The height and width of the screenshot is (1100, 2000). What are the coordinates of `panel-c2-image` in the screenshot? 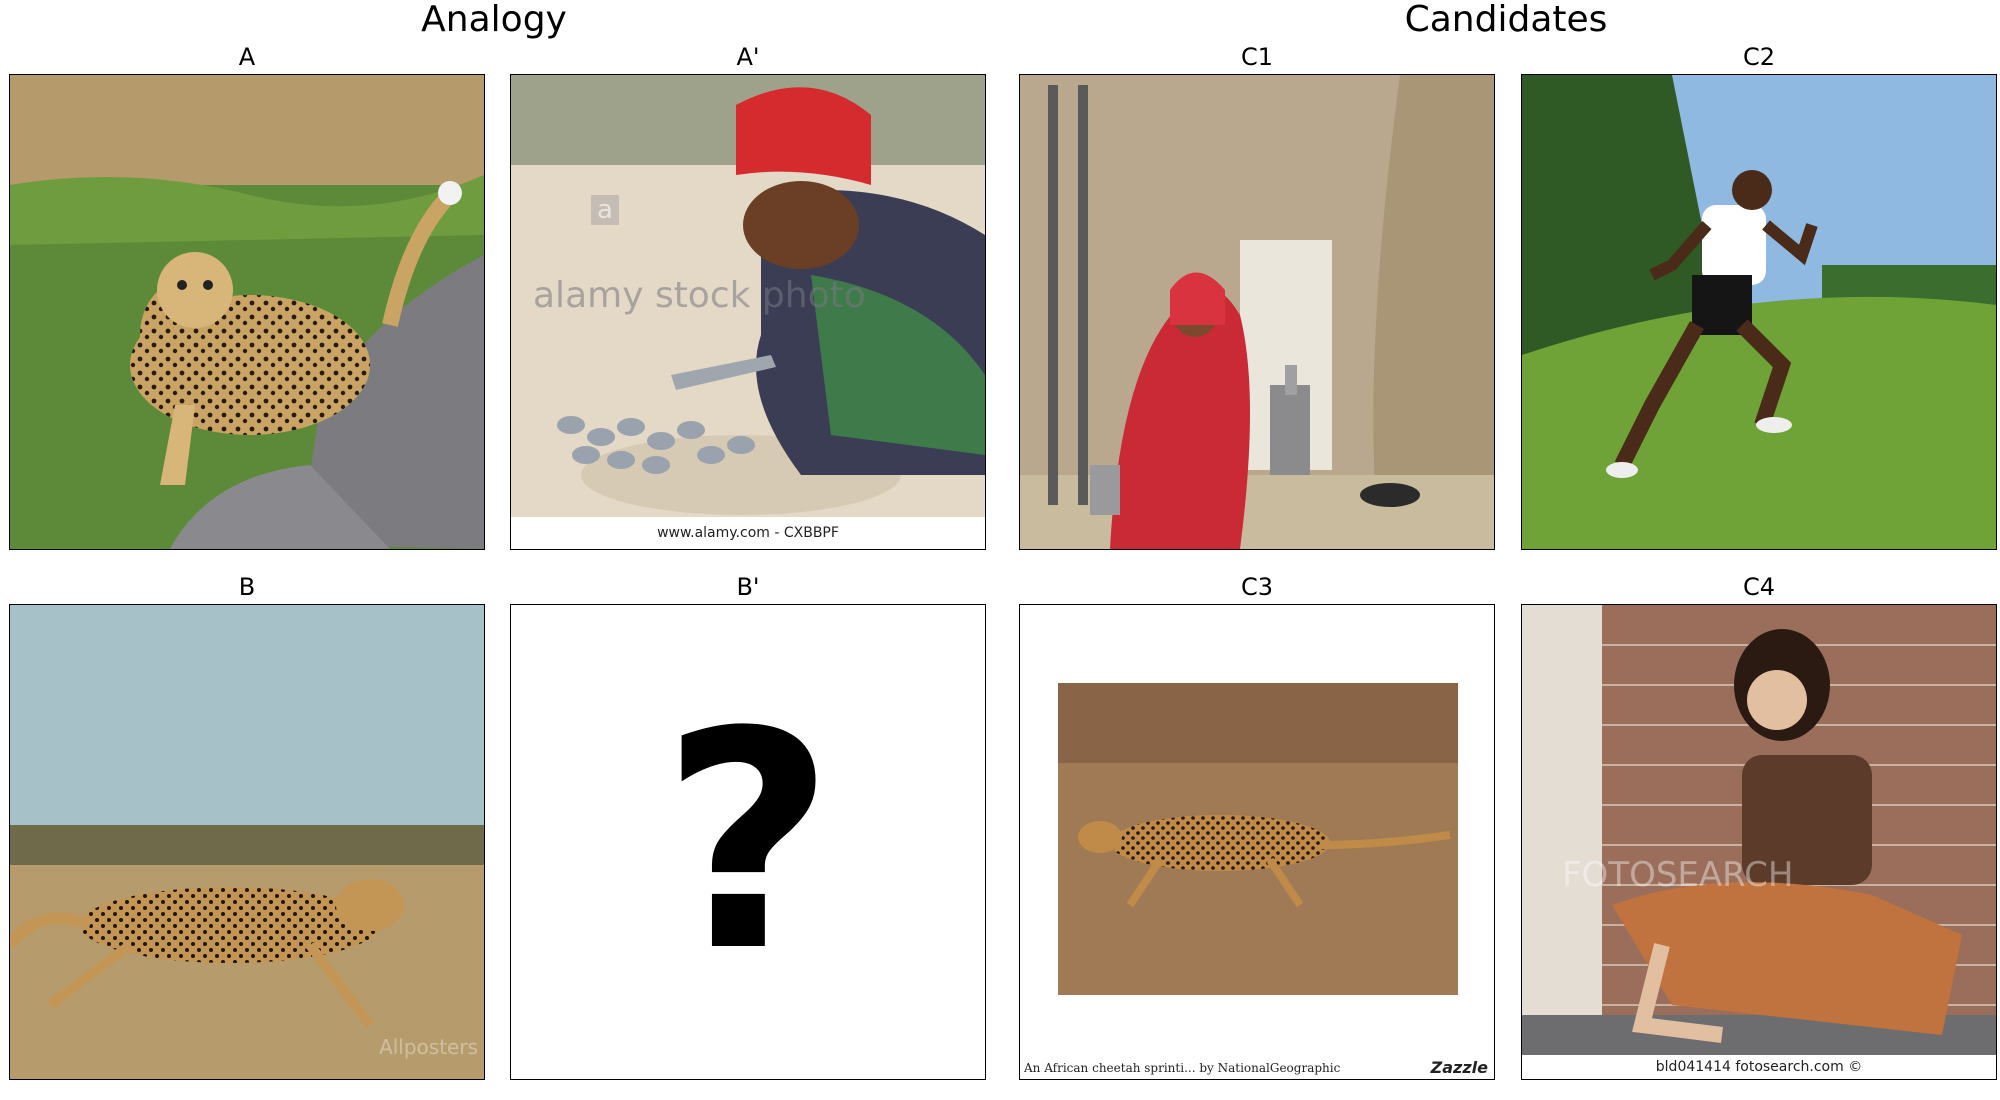 It's located at (1759, 312).